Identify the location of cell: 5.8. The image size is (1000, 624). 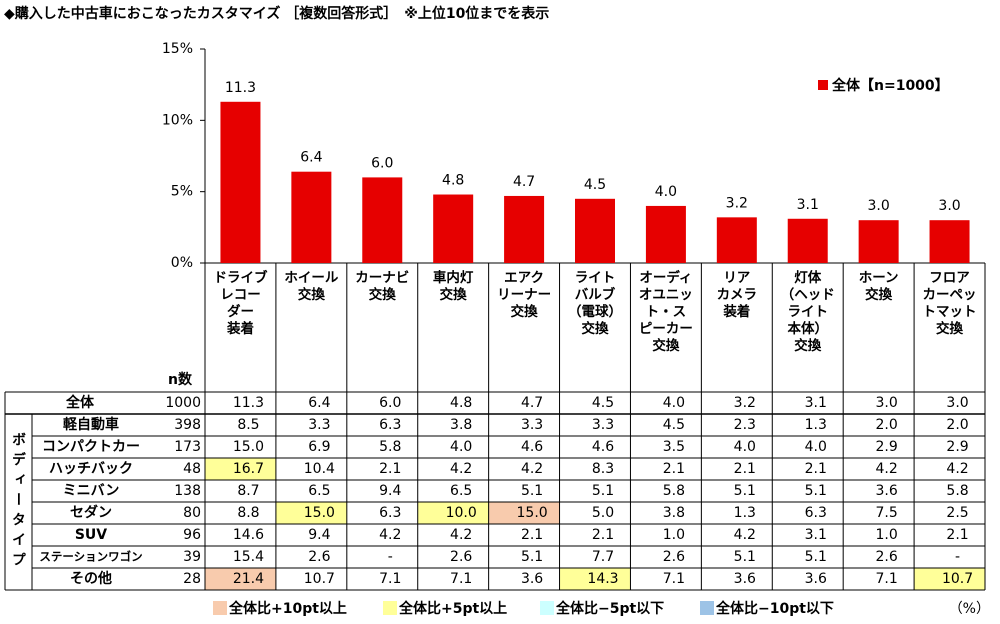
(390, 447).